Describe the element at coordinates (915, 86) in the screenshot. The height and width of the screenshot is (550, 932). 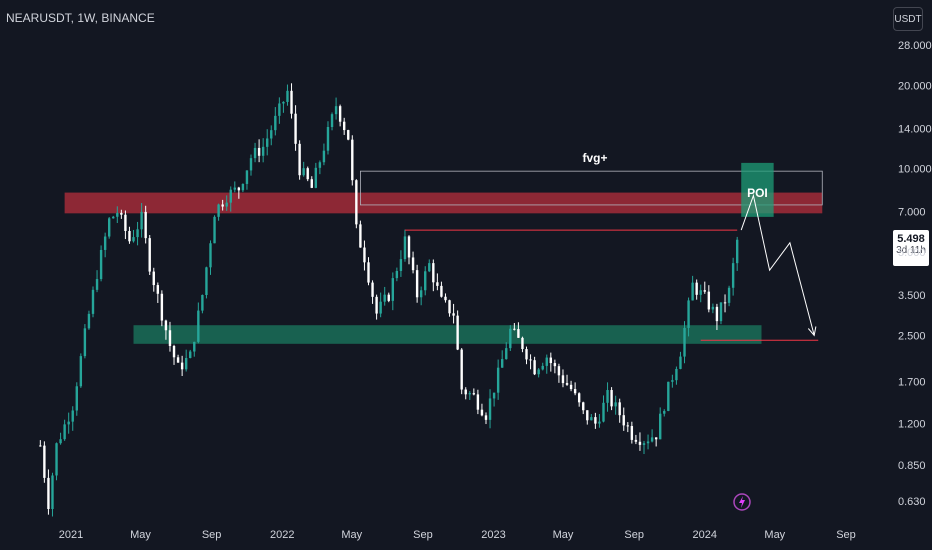
I see `y-tick-label: 20.000` at that location.